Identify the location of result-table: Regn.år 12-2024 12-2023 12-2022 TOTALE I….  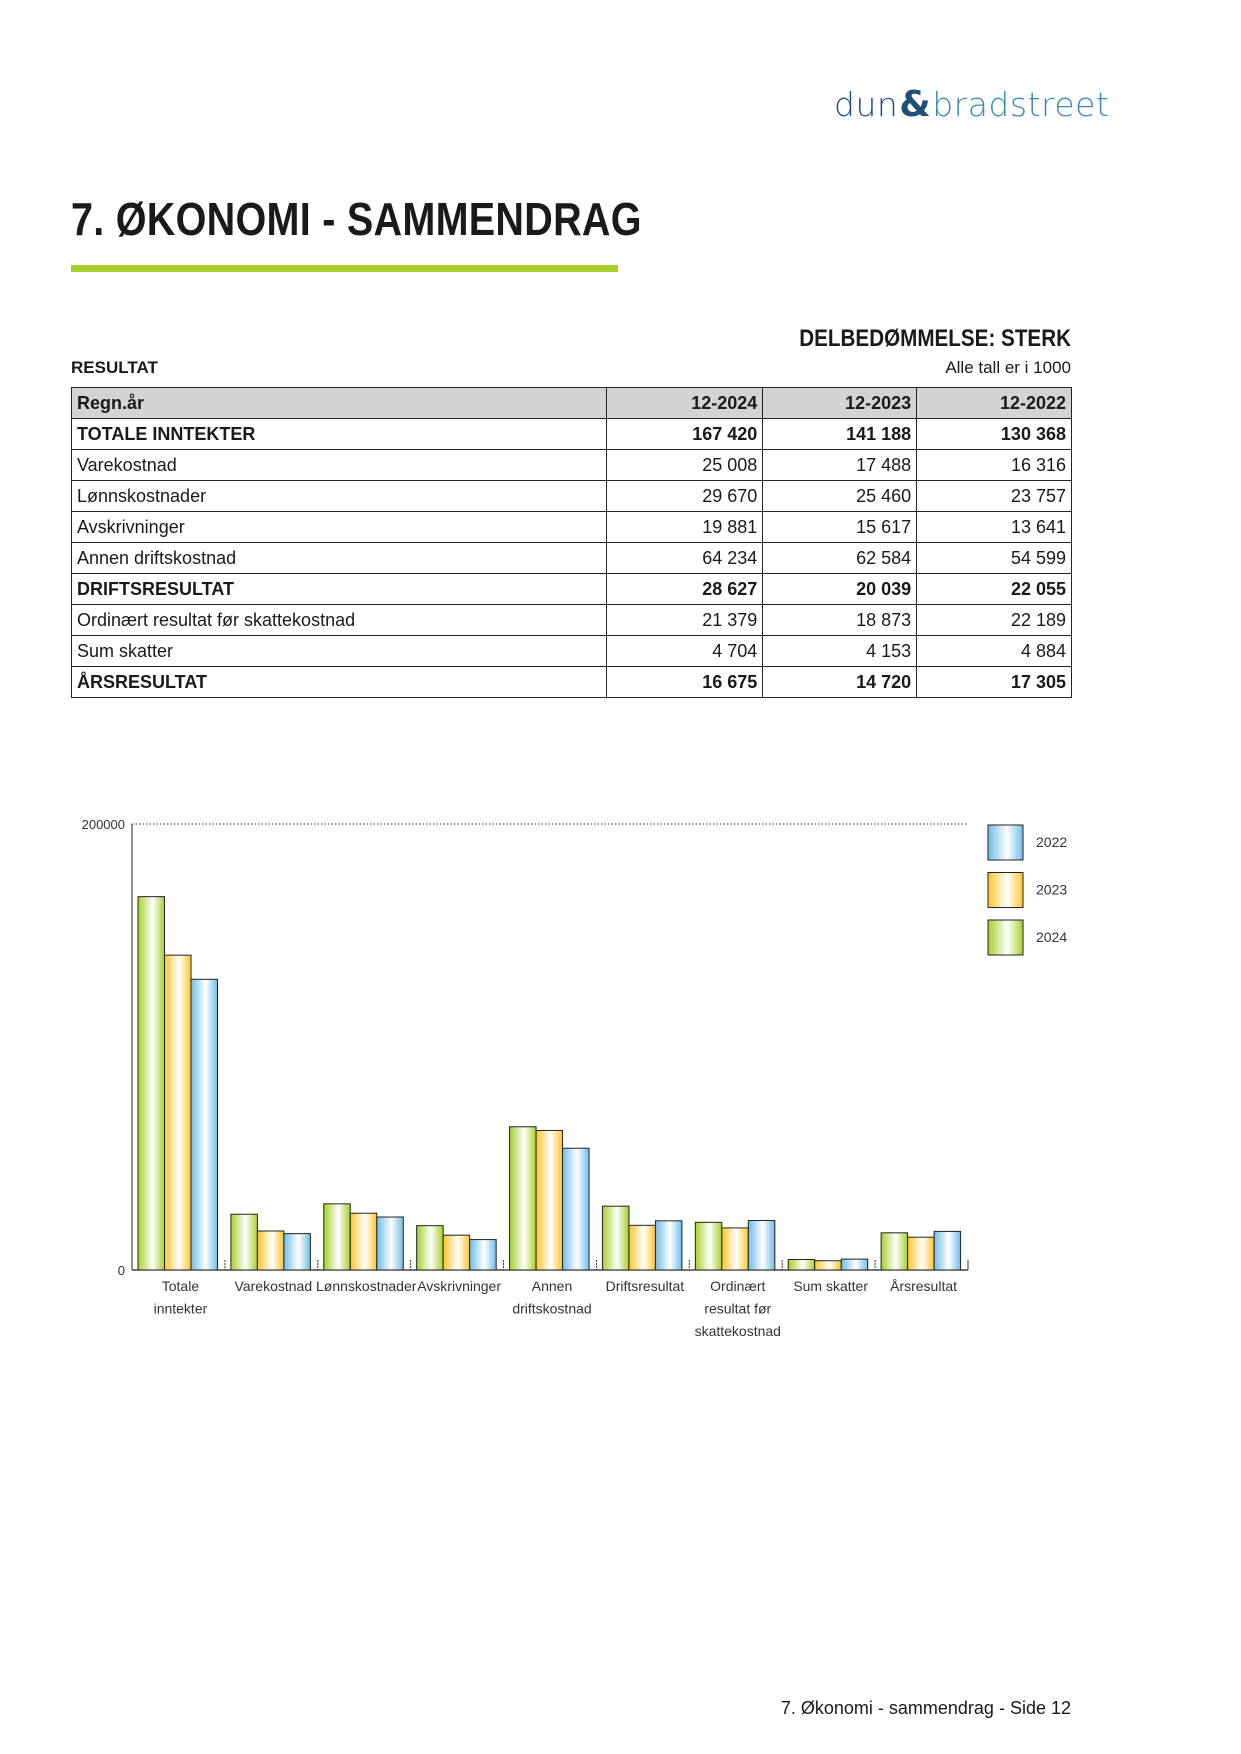
(571, 542).